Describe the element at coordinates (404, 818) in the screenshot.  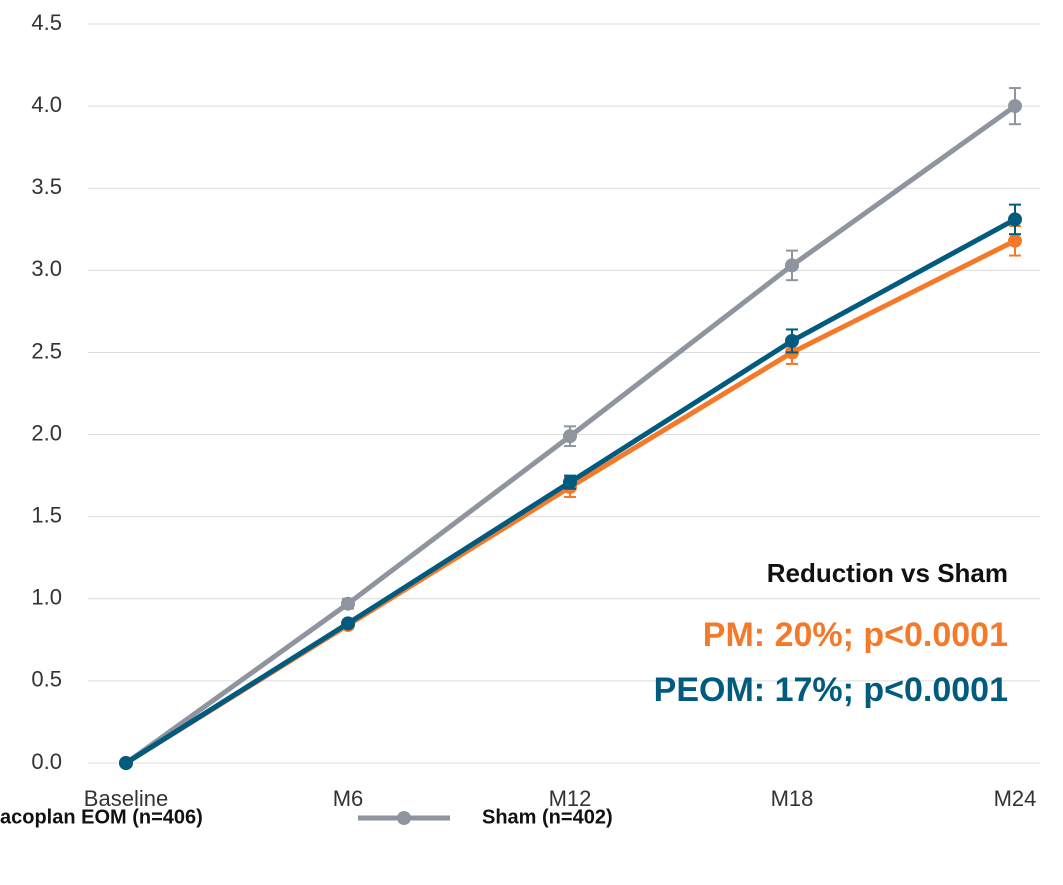
I see `legend-marker` at that location.